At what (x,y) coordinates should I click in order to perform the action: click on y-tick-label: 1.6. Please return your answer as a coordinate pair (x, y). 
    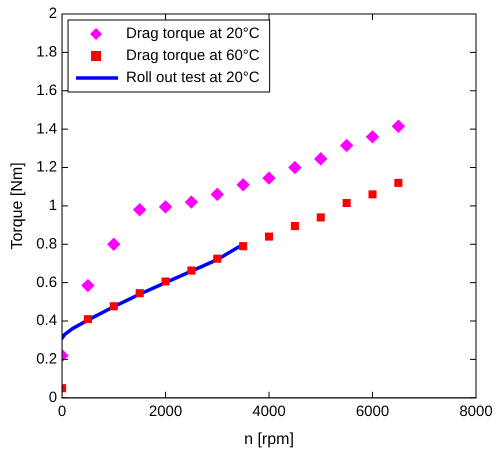
    Looking at the image, I should click on (47, 90).